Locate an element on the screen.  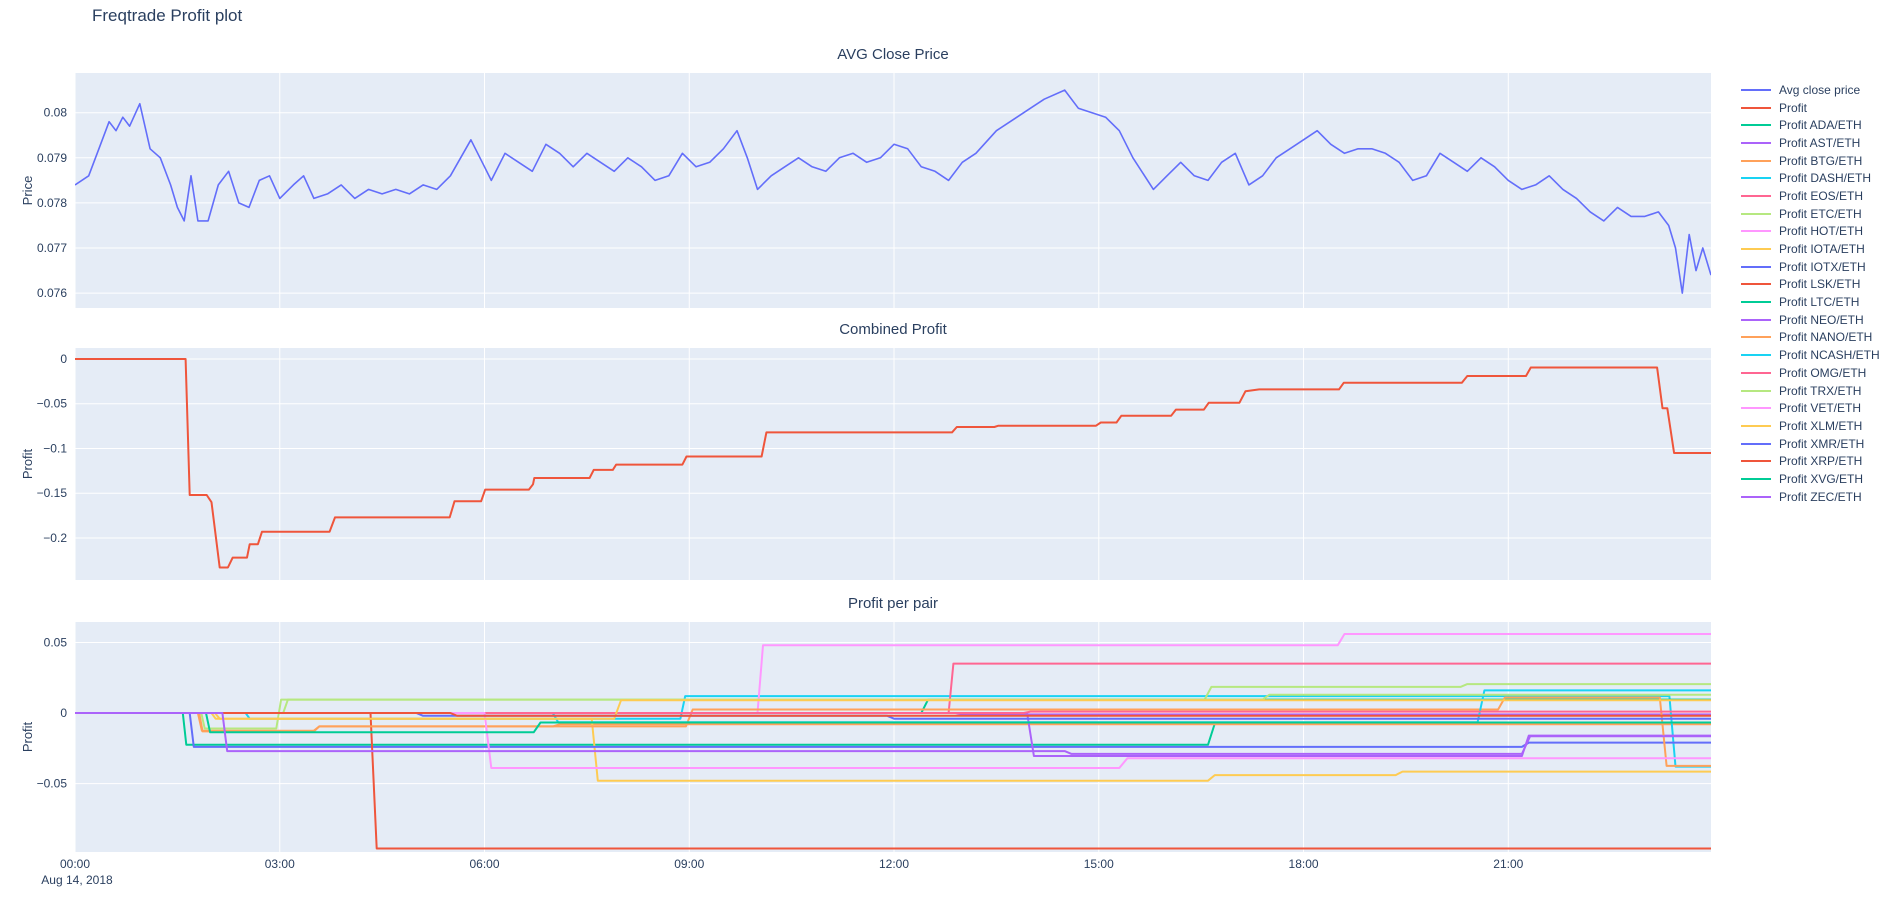
legend-item-label: Profit NANO/ETH is located at coordinates (1826, 337).